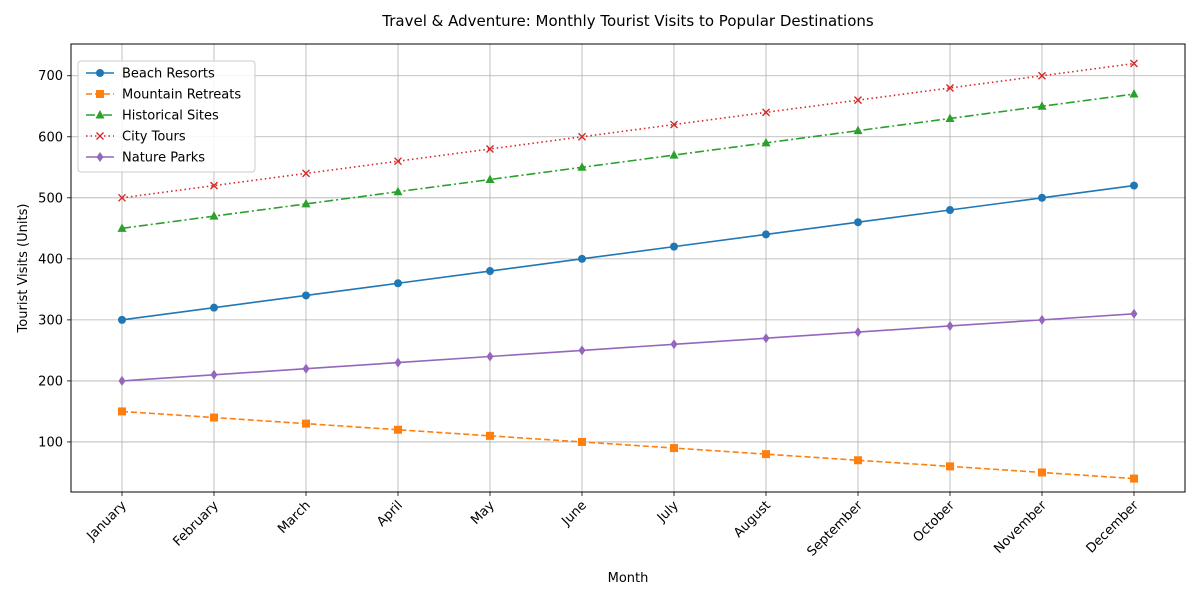  Describe the element at coordinates (50, 442) in the screenshot. I see `y-tick-label: 100` at that location.